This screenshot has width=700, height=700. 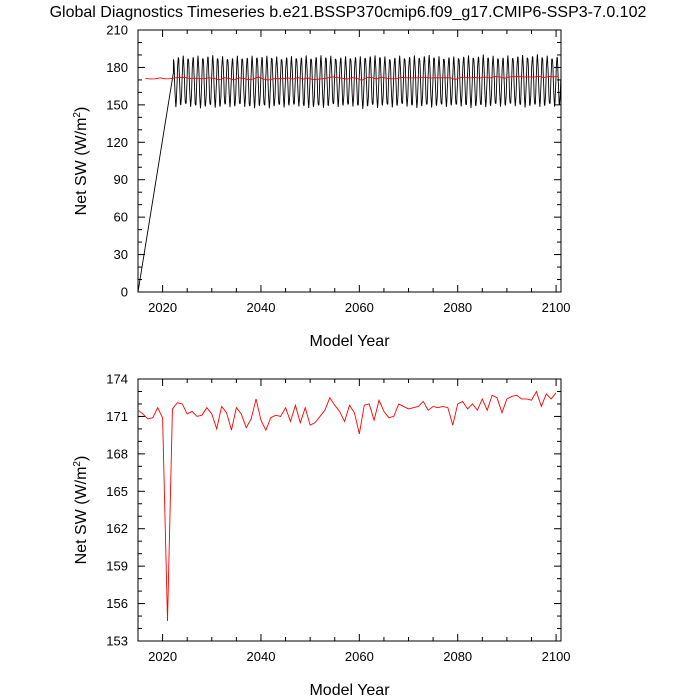 I want to click on top-y-tick-label: 30, so click(x=121, y=254).